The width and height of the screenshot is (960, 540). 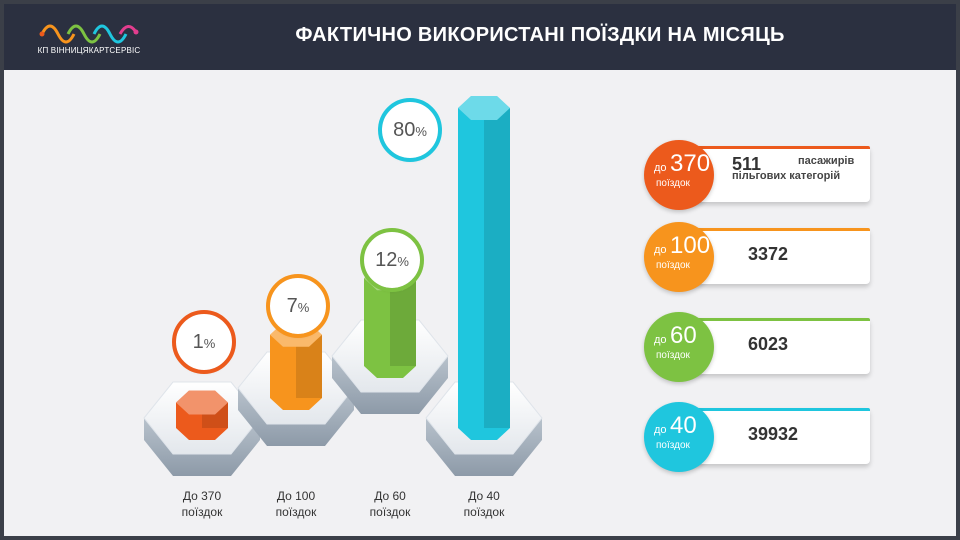 I want to click on legend-value: 3372, so click(x=768, y=254).